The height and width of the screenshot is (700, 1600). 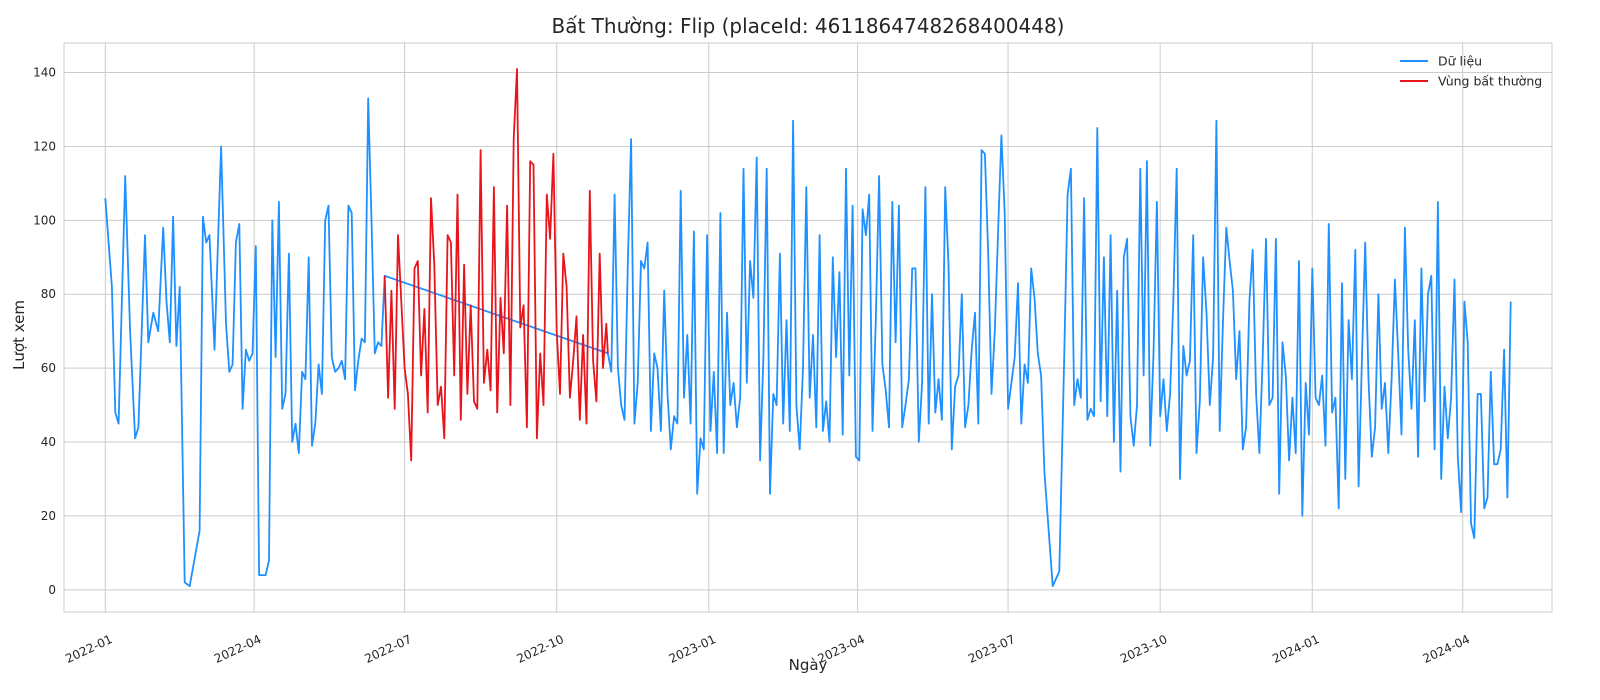 What do you see at coordinates (44, 220) in the screenshot?
I see `y-tick-label: 100` at bounding box center [44, 220].